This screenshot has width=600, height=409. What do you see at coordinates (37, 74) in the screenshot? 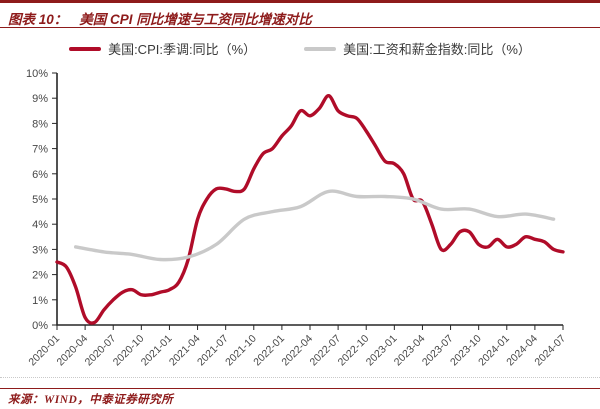
I see `y-tick-label: 10%` at bounding box center [37, 74].